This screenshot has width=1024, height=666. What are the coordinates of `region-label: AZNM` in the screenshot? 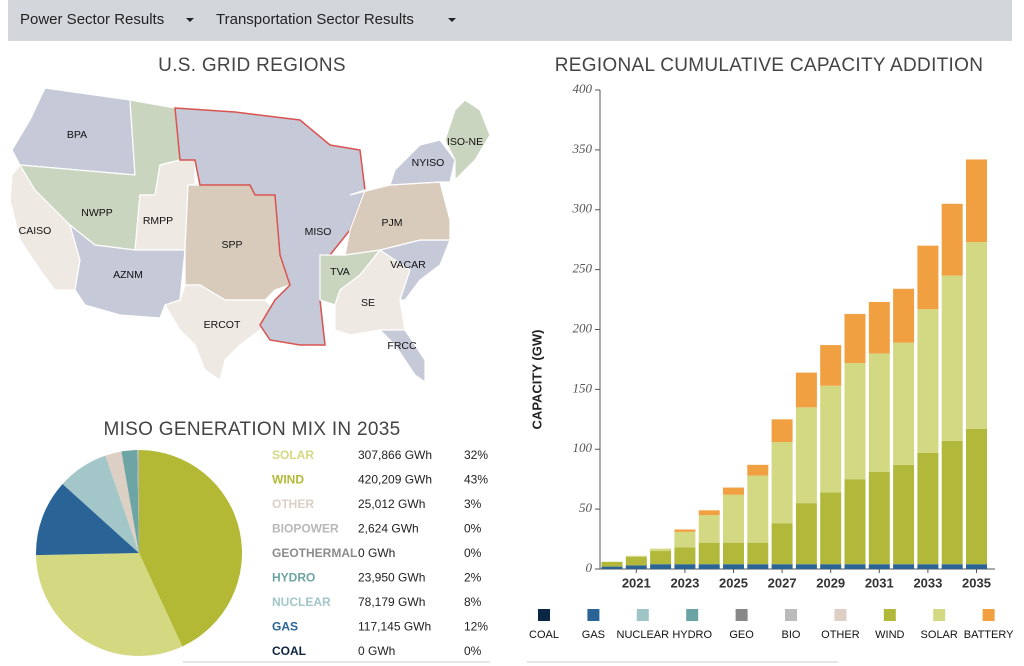 It's located at (128, 275).